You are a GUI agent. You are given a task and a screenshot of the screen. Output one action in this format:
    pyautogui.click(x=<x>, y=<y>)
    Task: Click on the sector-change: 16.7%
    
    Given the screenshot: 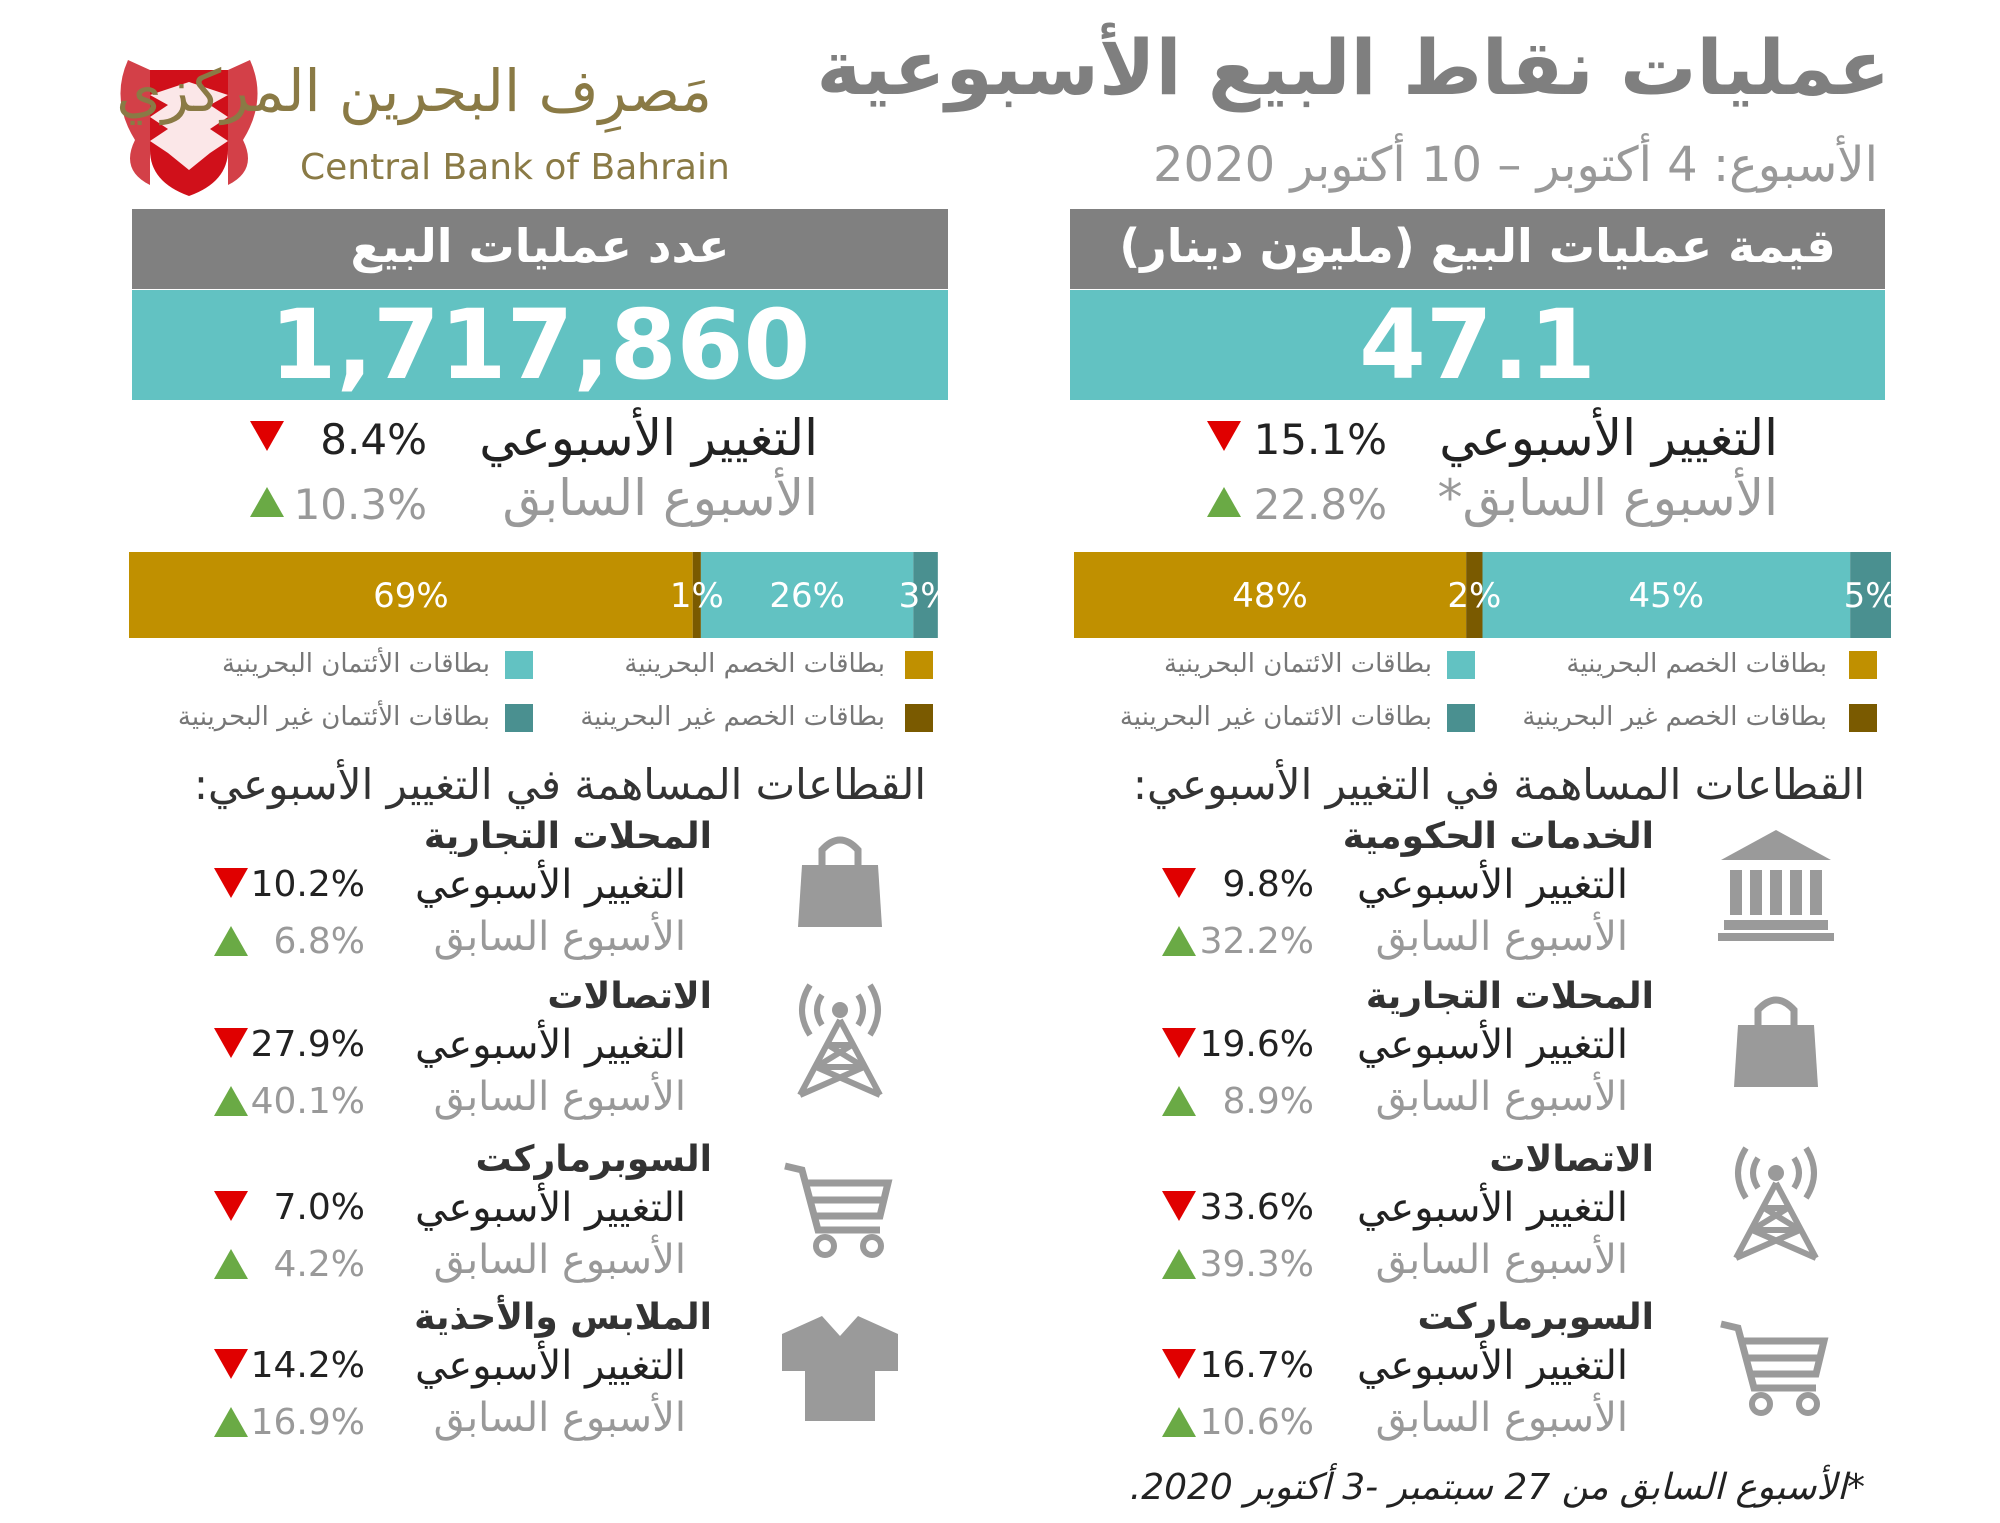 What is the action you would take?
    pyautogui.click(x=1256, y=1365)
    